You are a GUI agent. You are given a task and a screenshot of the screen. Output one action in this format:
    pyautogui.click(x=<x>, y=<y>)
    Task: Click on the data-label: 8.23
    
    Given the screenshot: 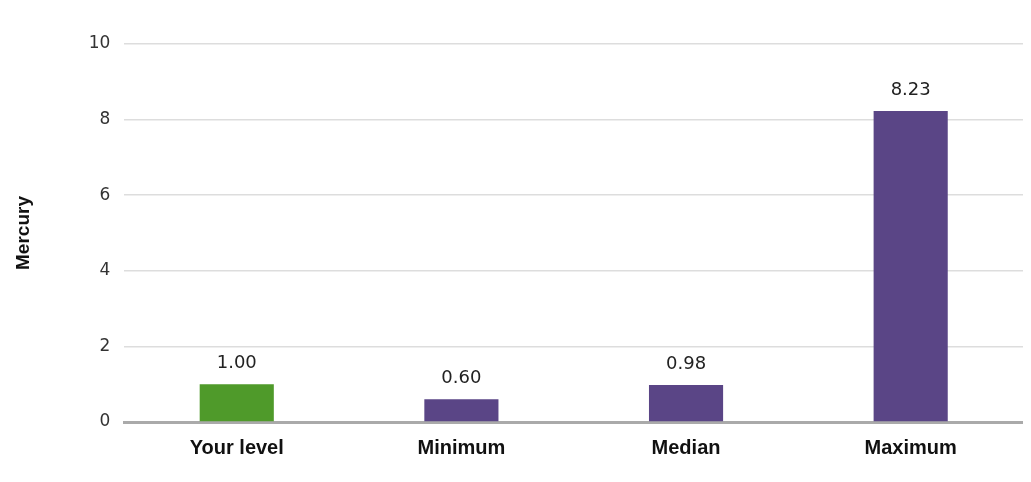 What is the action you would take?
    pyautogui.click(x=910, y=88)
    